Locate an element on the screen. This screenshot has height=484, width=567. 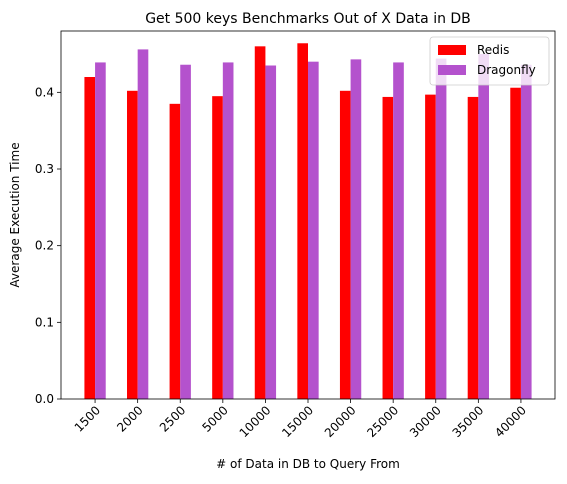
x-tick-label: 10000 is located at coordinates (255, 421).